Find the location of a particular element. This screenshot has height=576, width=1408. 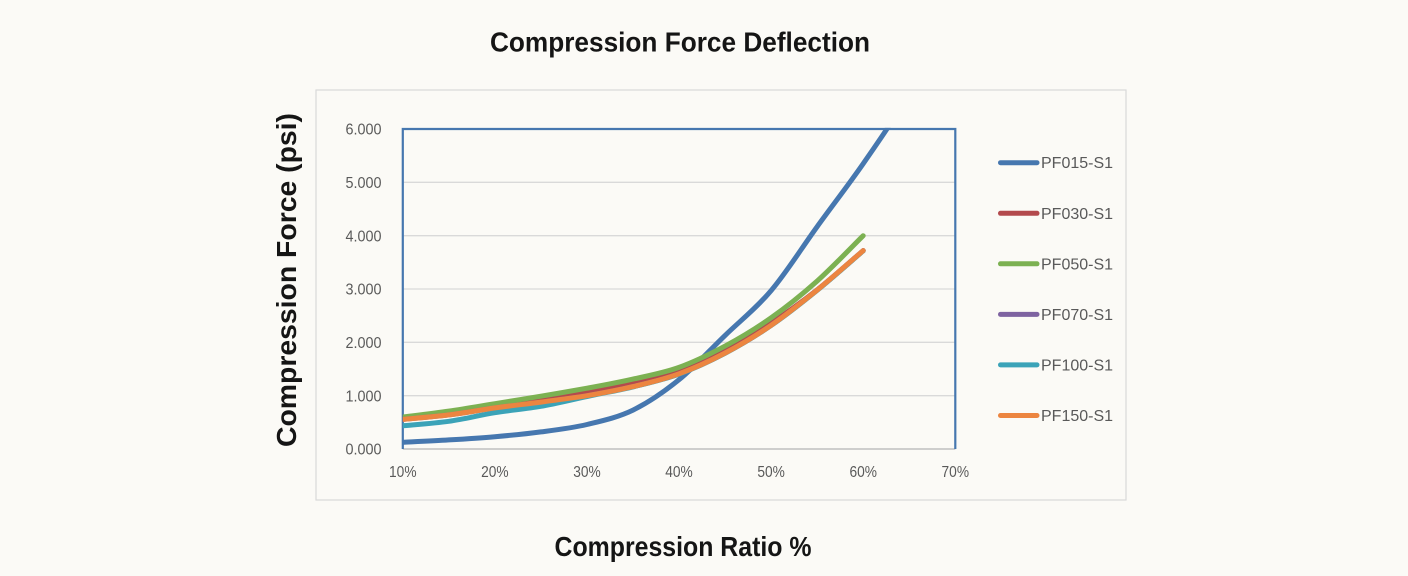

svg-text: 10% is located at coordinates (403, 472).